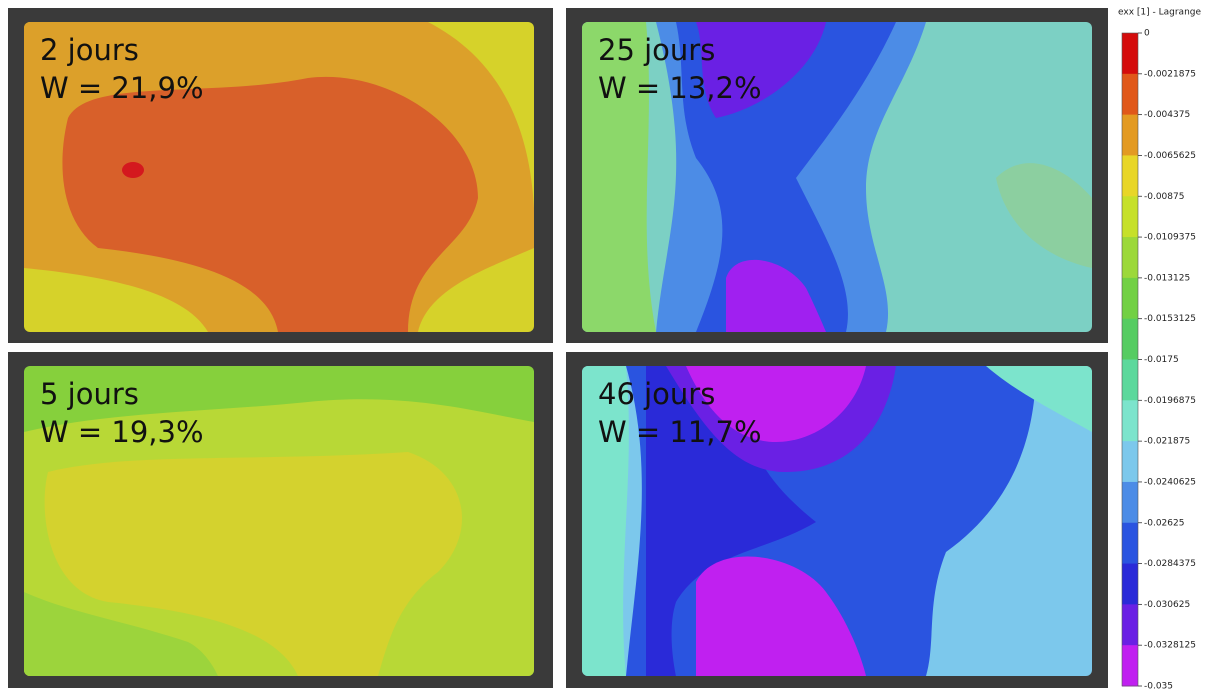 Image resolution: width=1215 pixels, height=697 pixels. What do you see at coordinates (89, 50) in the screenshot?
I see `panel-days: 2 jours` at bounding box center [89, 50].